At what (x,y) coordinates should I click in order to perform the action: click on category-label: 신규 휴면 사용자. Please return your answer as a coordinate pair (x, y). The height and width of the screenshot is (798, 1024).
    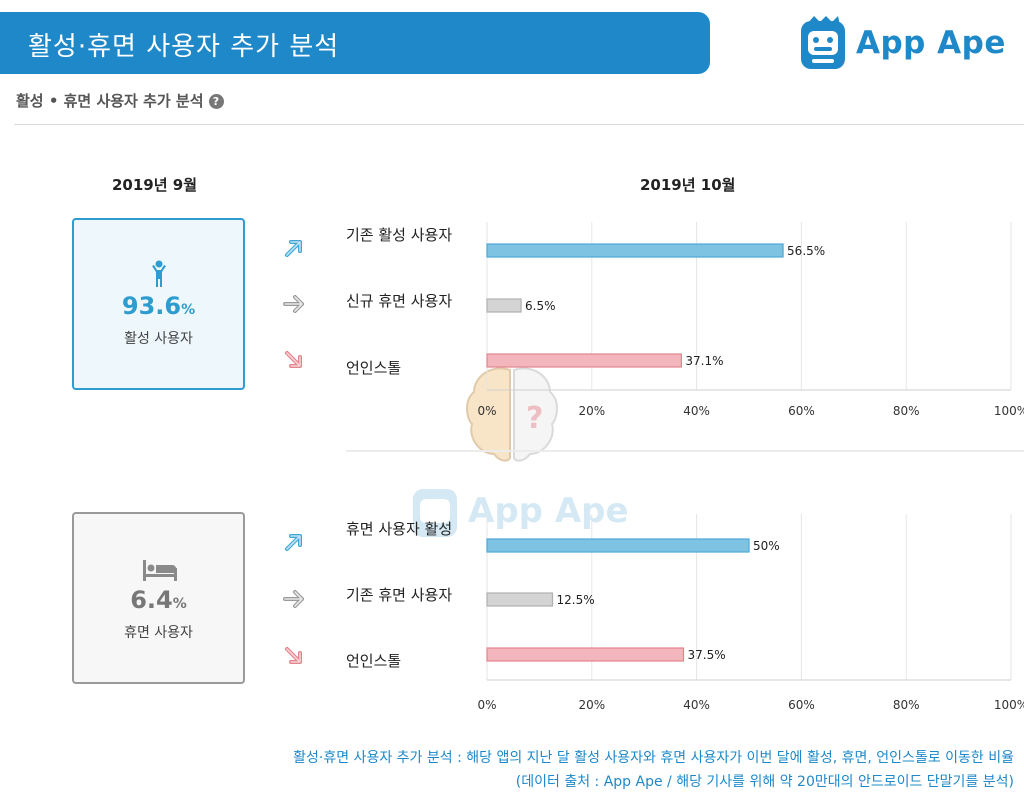
    Looking at the image, I should click on (399, 301).